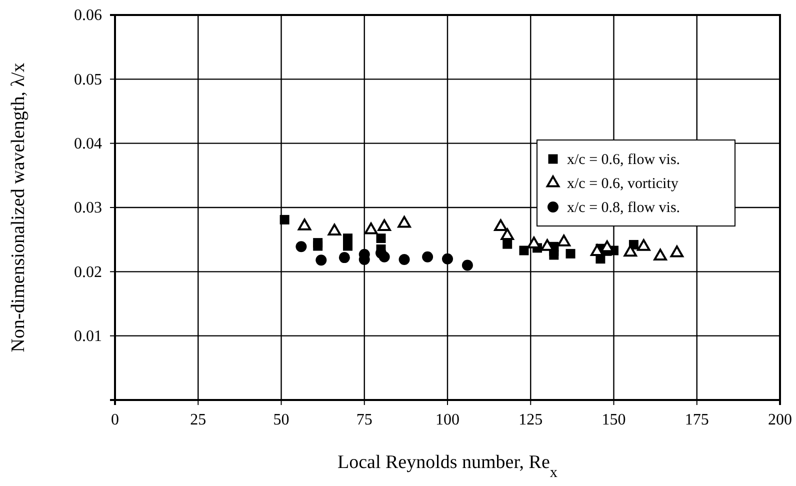 The height and width of the screenshot is (486, 796). Describe the element at coordinates (448, 419) in the screenshot. I see `x-tick-label: 100` at that location.